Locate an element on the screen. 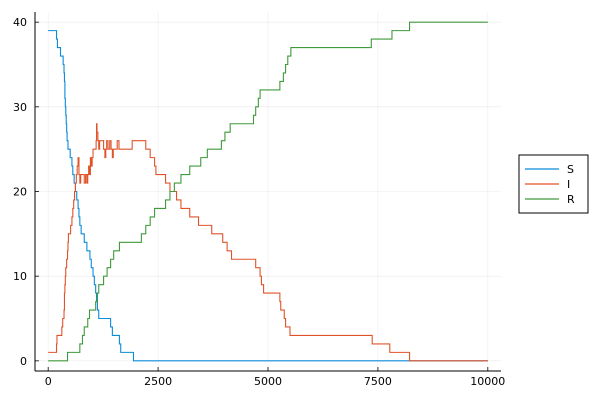 Image resolution: width=600 pixels, height=400 pixels. x-tick-label-2: 5000 is located at coordinates (268, 381).